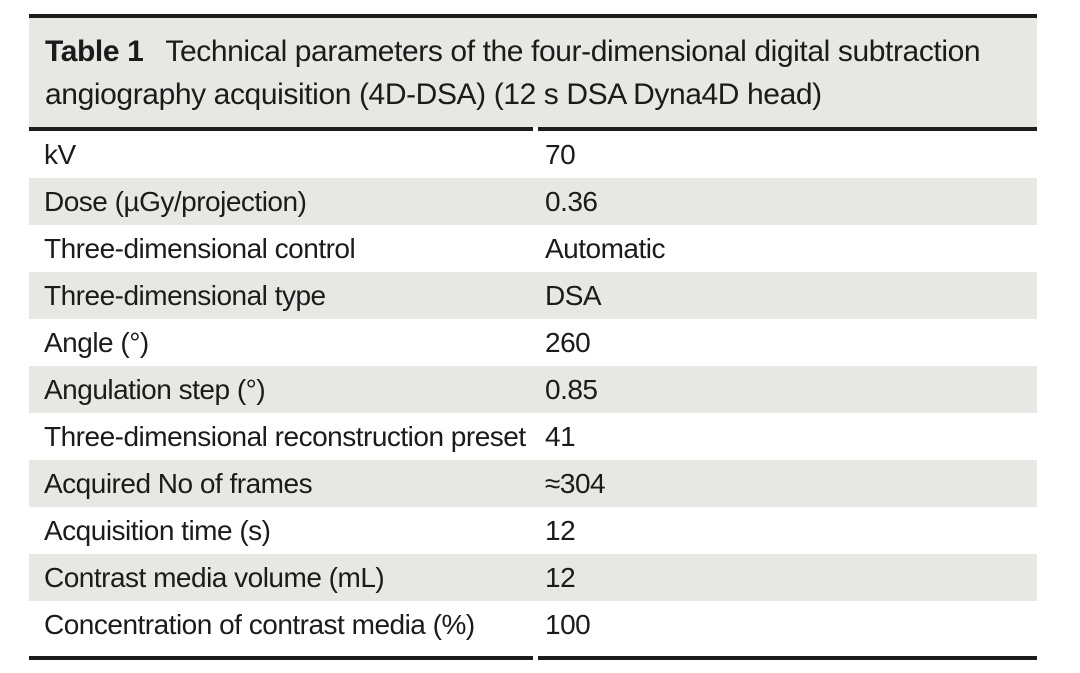 This screenshot has width=1080, height=673. Describe the element at coordinates (573, 295) in the screenshot. I see `value-cell: DSA` at that location.